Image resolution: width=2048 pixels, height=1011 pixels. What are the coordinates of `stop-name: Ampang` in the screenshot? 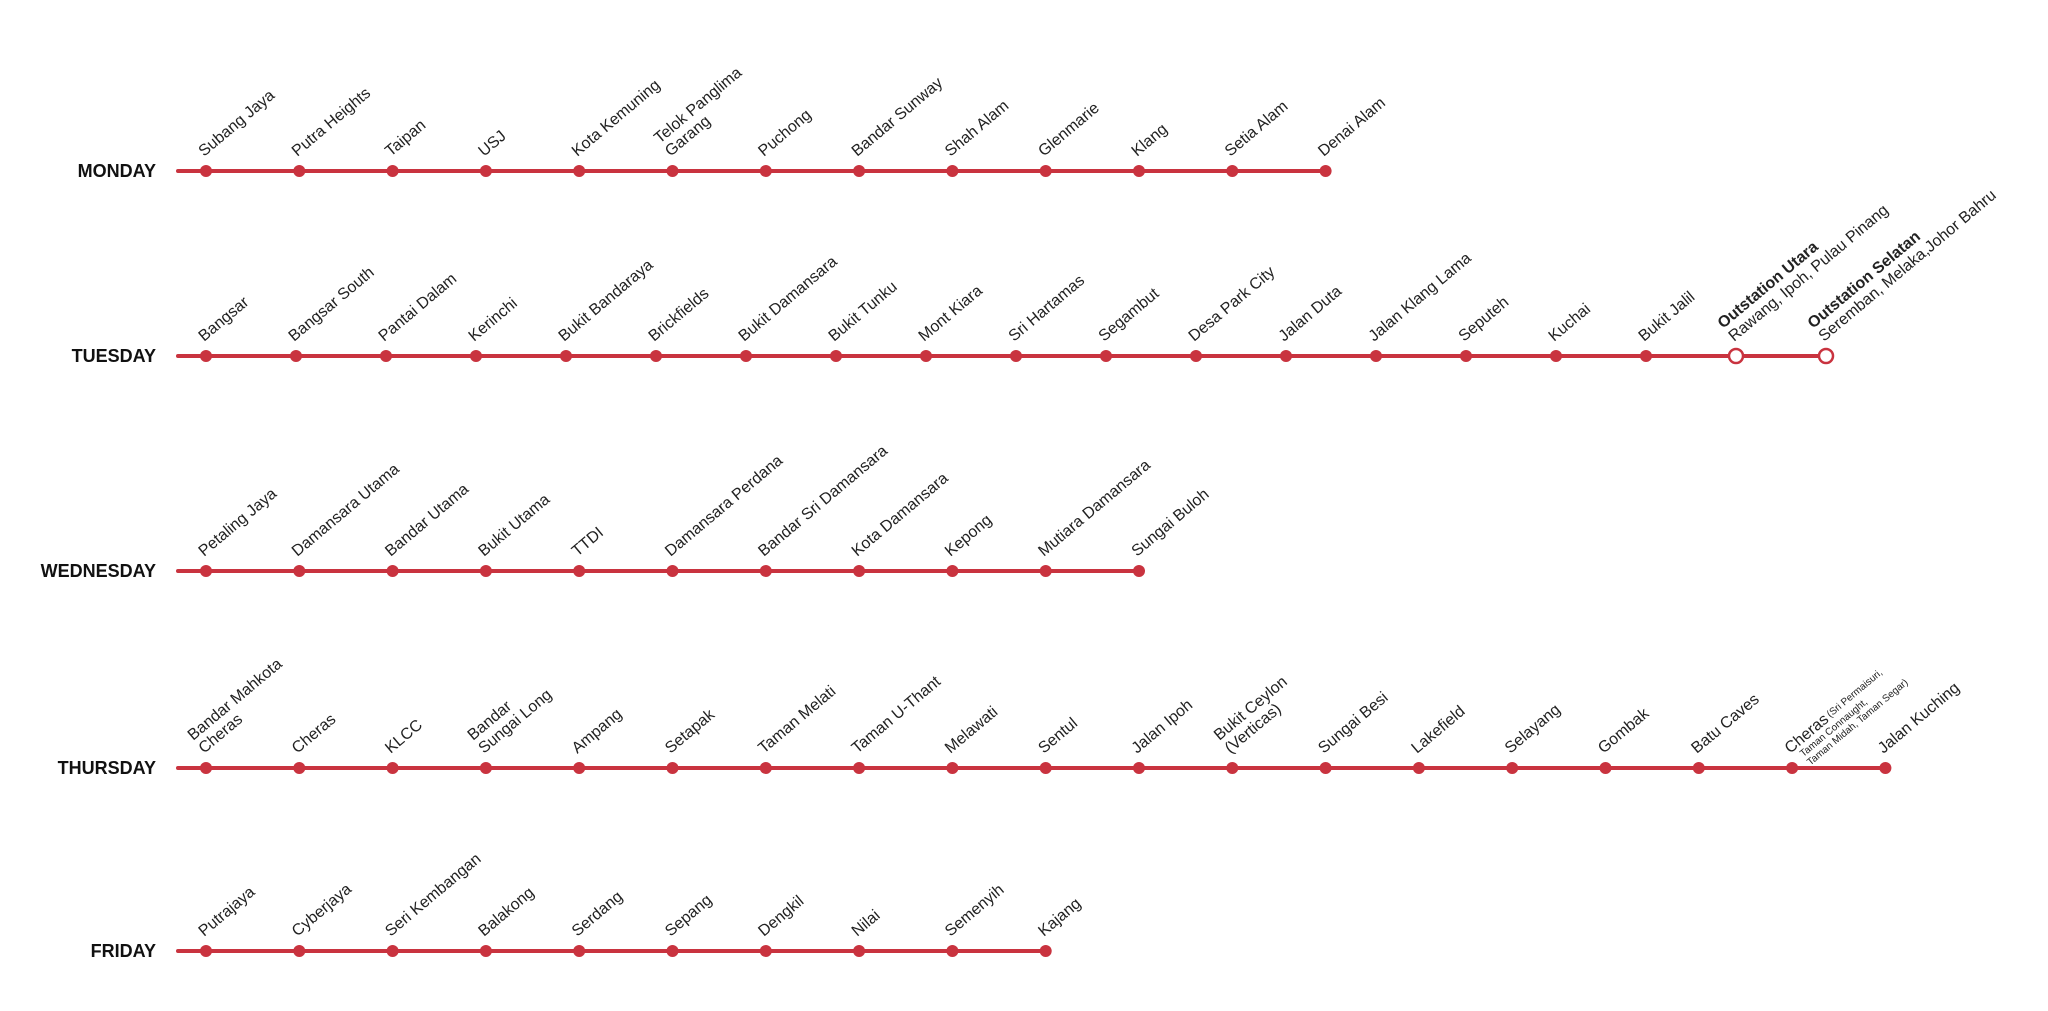 It's located at (597, 731).